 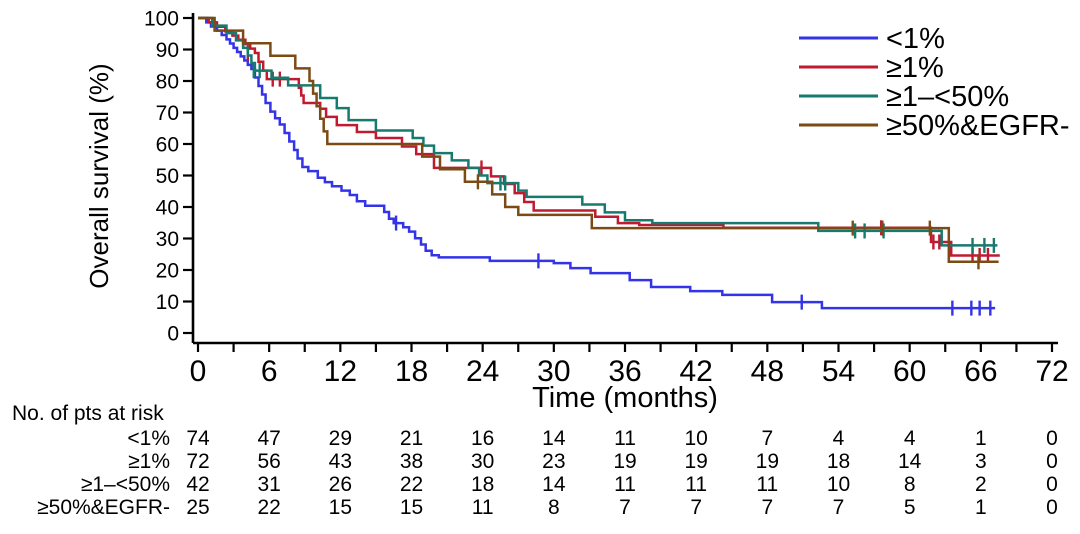 I want to click on risk-count: 42, so click(x=197, y=484).